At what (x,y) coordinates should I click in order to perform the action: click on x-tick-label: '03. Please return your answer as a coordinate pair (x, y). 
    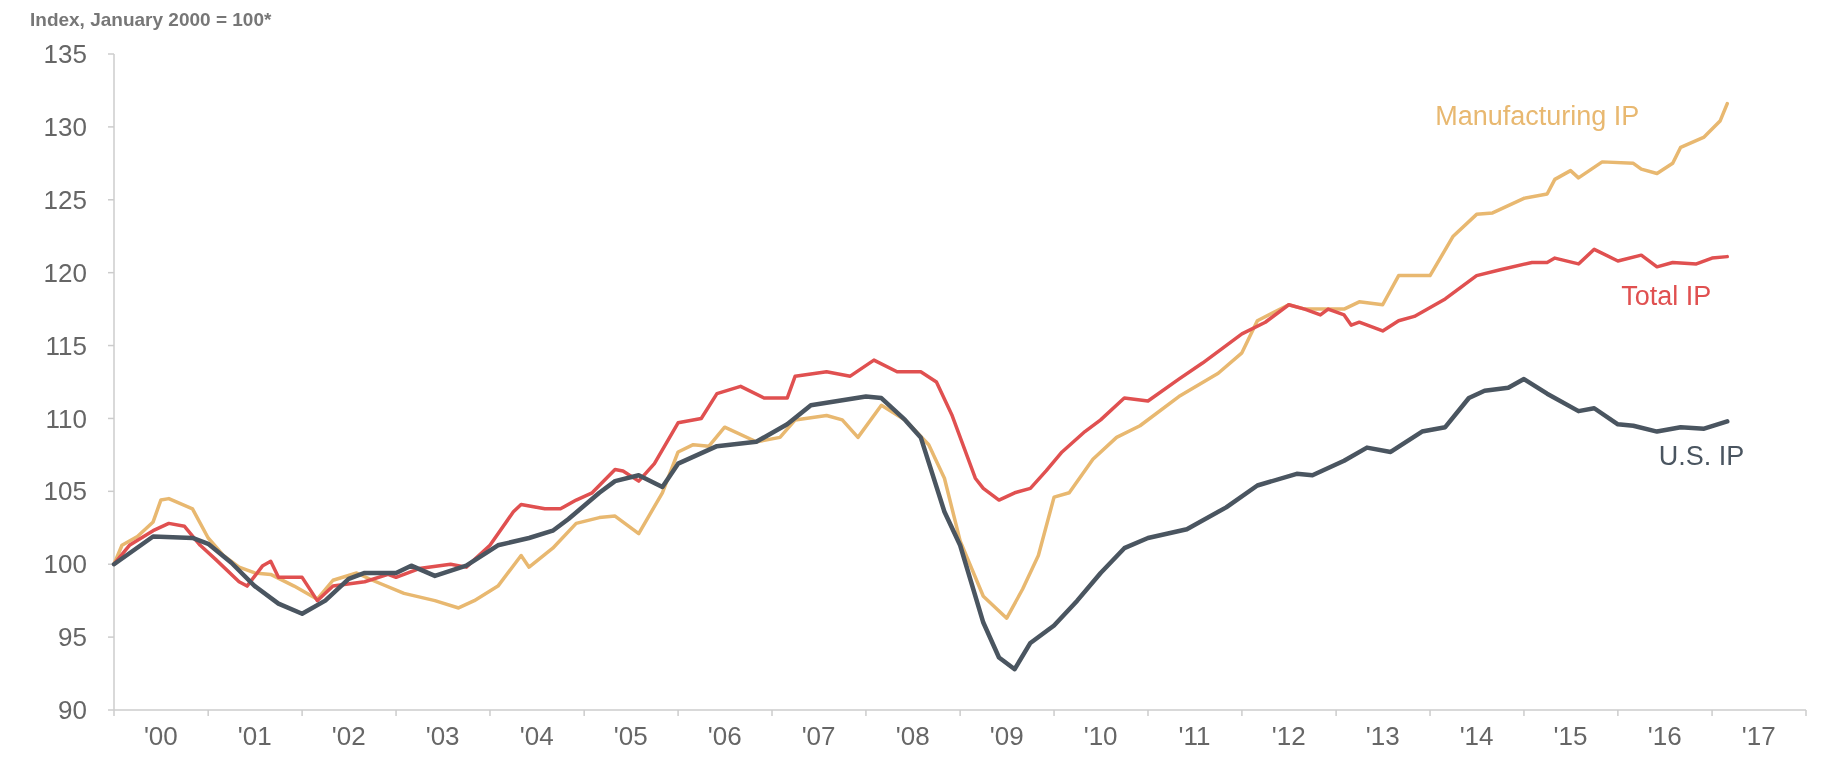
    Looking at the image, I should click on (442, 736).